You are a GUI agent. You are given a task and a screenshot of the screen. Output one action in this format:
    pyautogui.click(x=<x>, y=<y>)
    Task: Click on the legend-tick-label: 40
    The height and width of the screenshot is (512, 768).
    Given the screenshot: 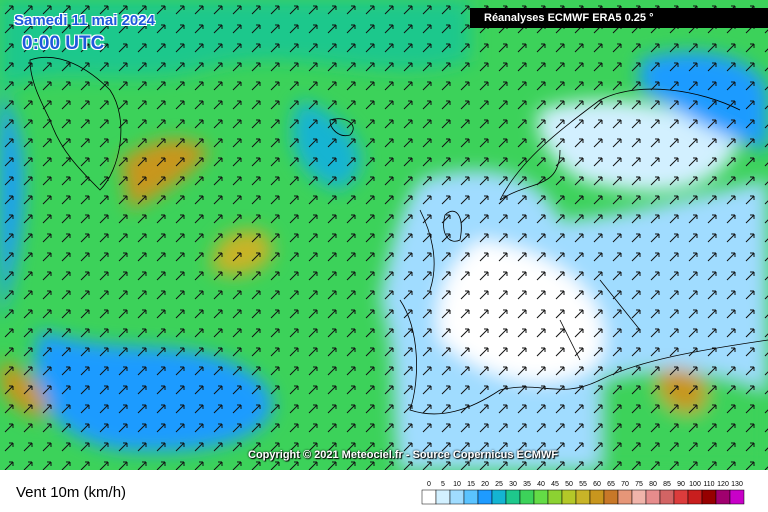 What is the action you would take?
    pyautogui.click(x=541, y=484)
    